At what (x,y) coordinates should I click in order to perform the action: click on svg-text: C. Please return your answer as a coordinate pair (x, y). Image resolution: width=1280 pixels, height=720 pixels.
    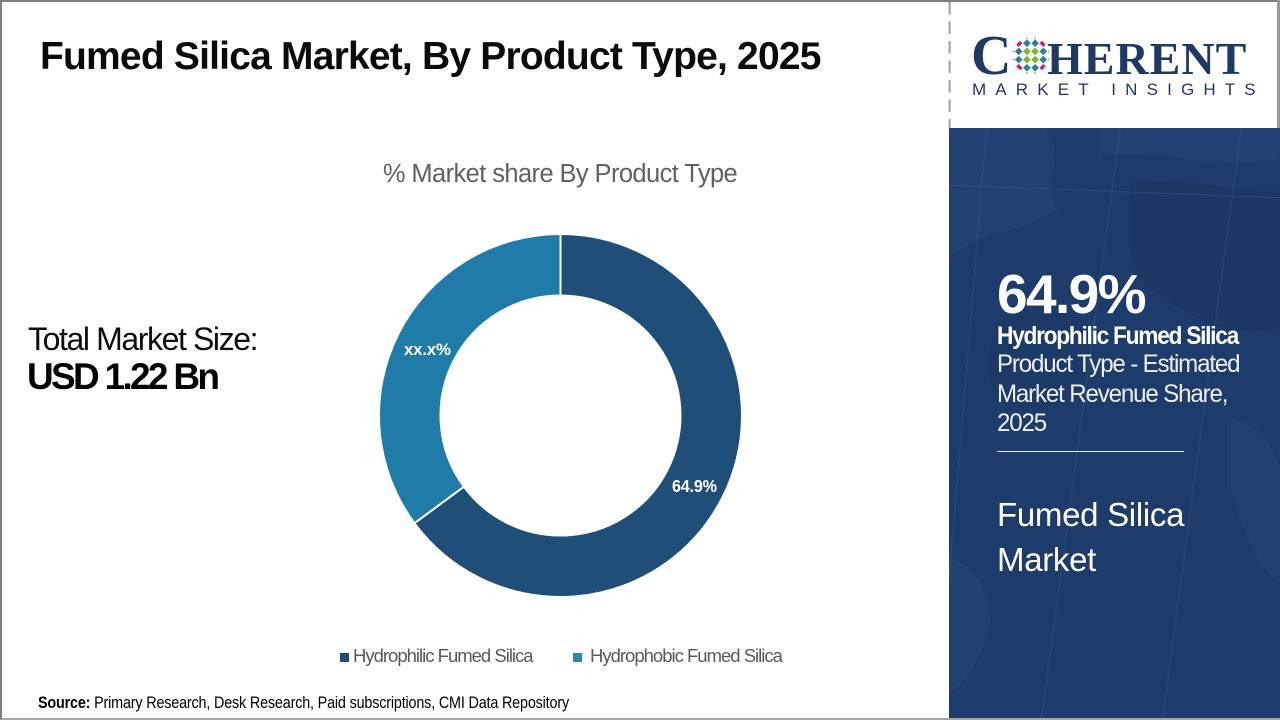
    Looking at the image, I should click on (991, 56).